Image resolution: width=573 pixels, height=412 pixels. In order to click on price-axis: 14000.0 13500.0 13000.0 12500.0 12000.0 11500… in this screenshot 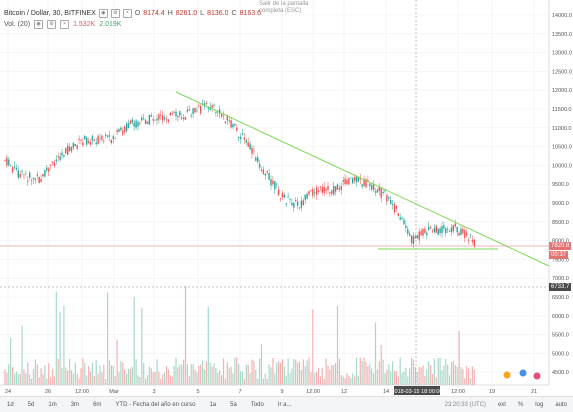, I will do `click(562, 194)`.